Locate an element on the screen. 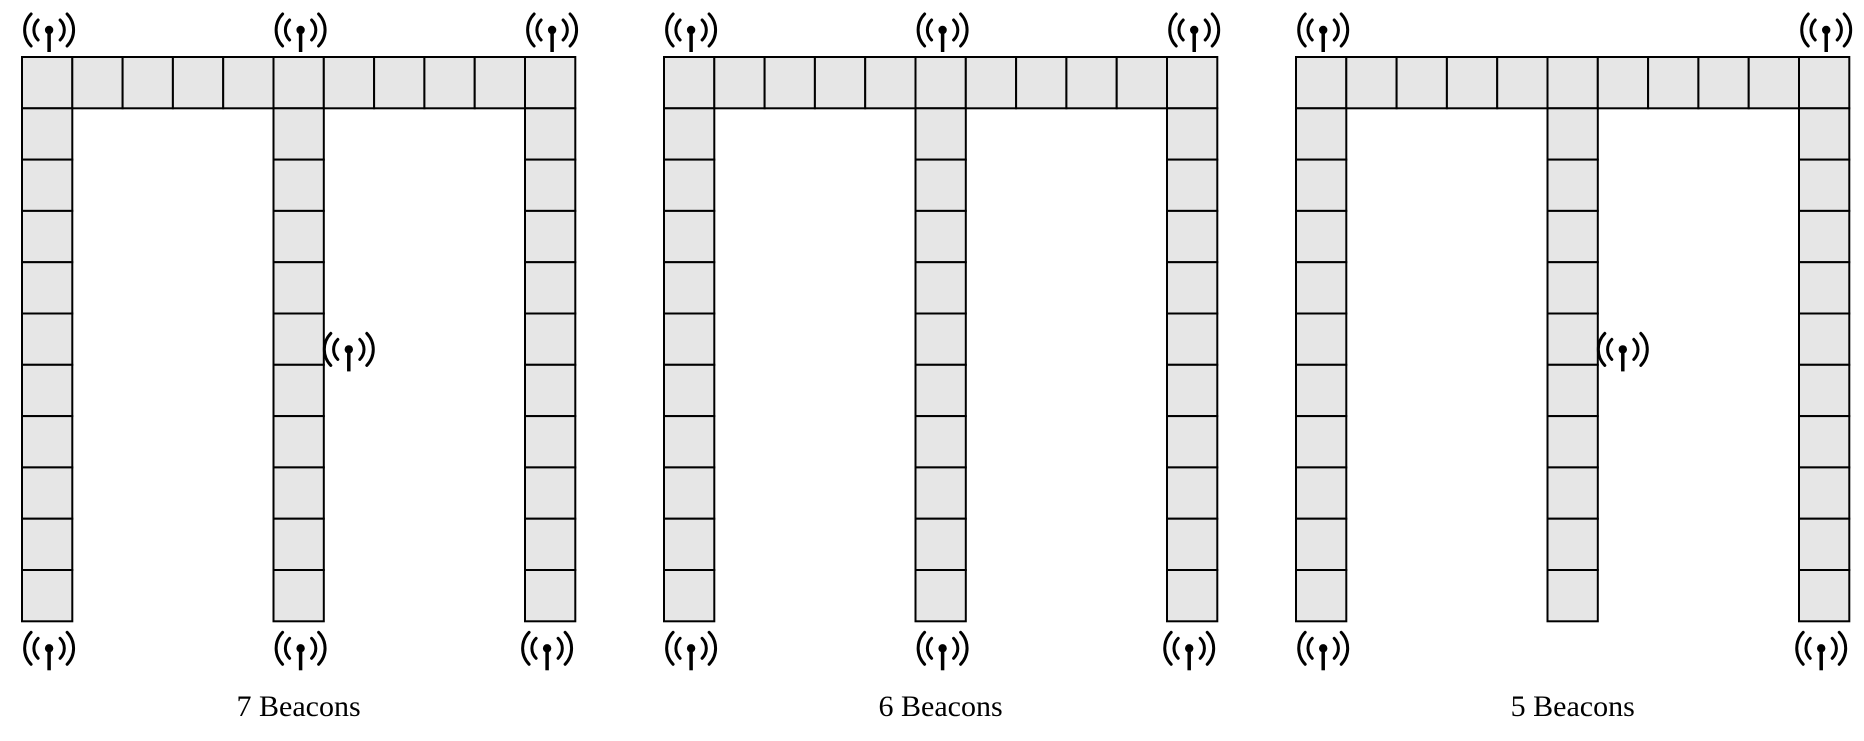 This screenshot has width=1864, height=741. right-column is located at coordinates (1824, 365).